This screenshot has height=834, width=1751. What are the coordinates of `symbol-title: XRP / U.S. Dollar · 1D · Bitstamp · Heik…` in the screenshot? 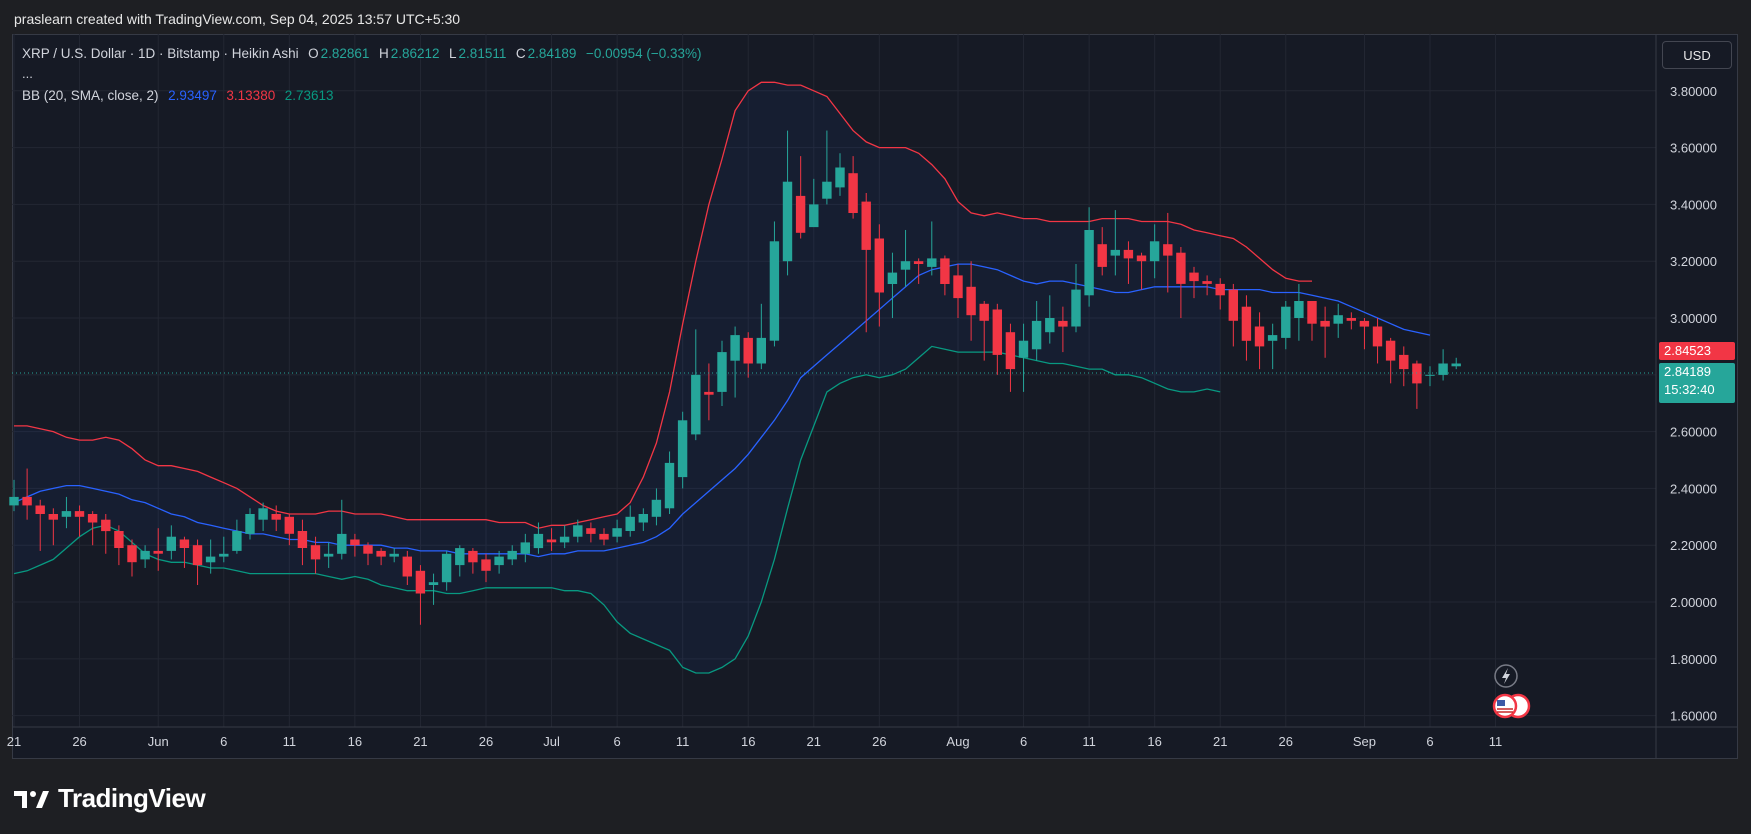 It's located at (160, 53).